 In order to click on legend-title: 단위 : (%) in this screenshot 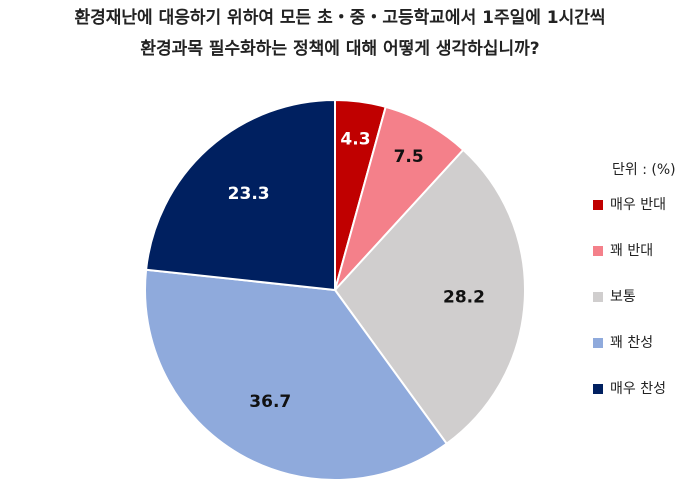, I will do `click(644, 170)`.